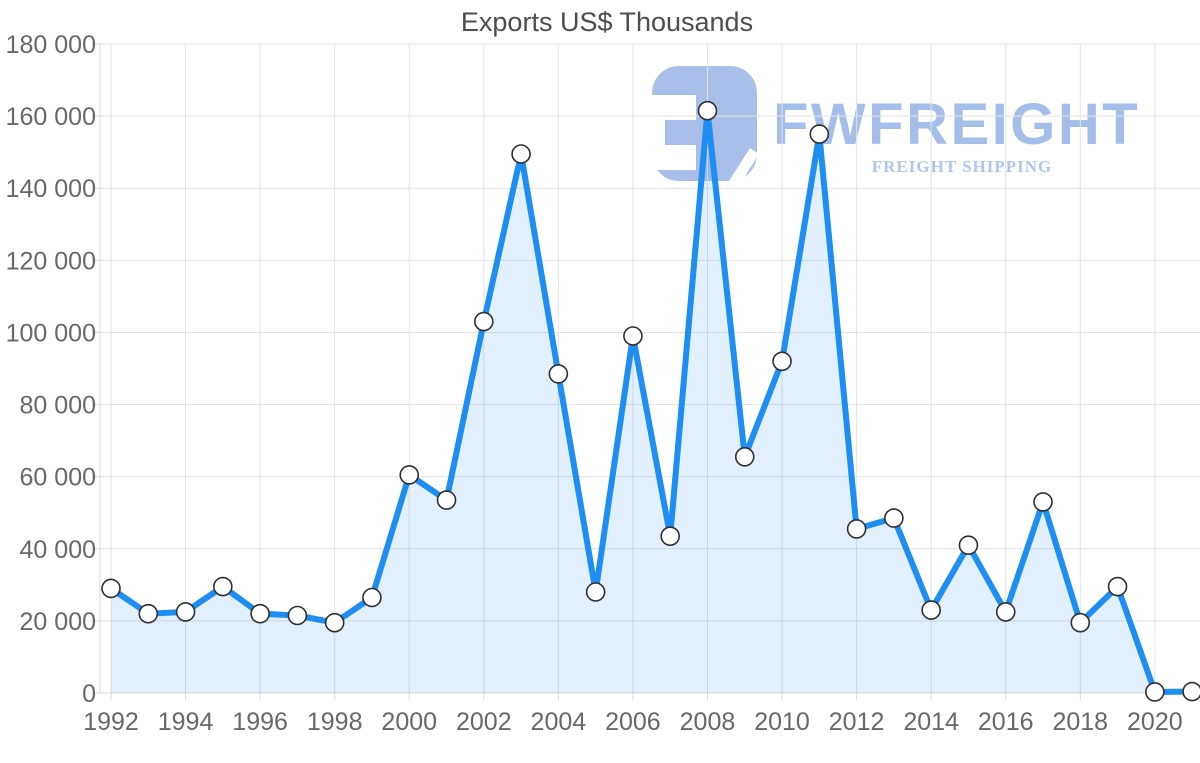 This screenshot has height=763, width=1200. What do you see at coordinates (633, 722) in the screenshot?
I see `x-axis-label: 2006` at bounding box center [633, 722].